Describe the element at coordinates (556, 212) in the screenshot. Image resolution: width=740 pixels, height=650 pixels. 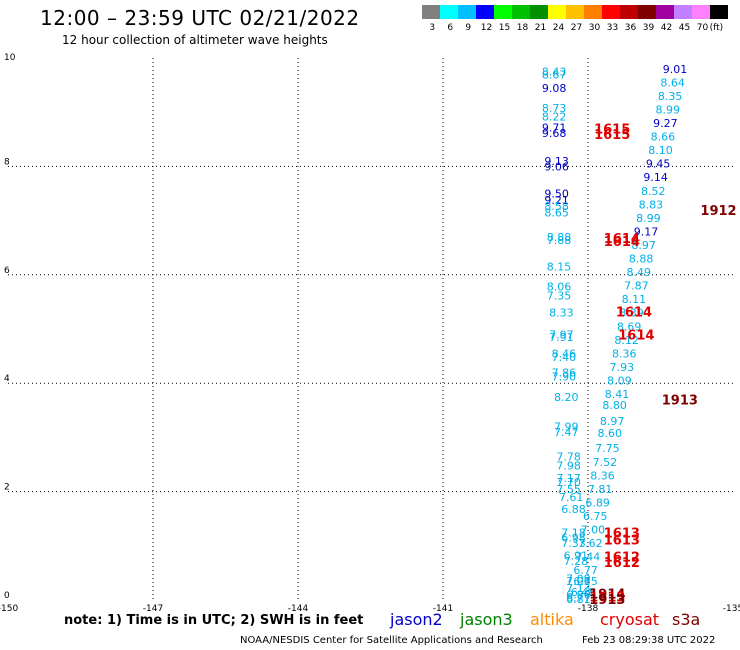
I see `wave-height-value: 8.65` at that location.